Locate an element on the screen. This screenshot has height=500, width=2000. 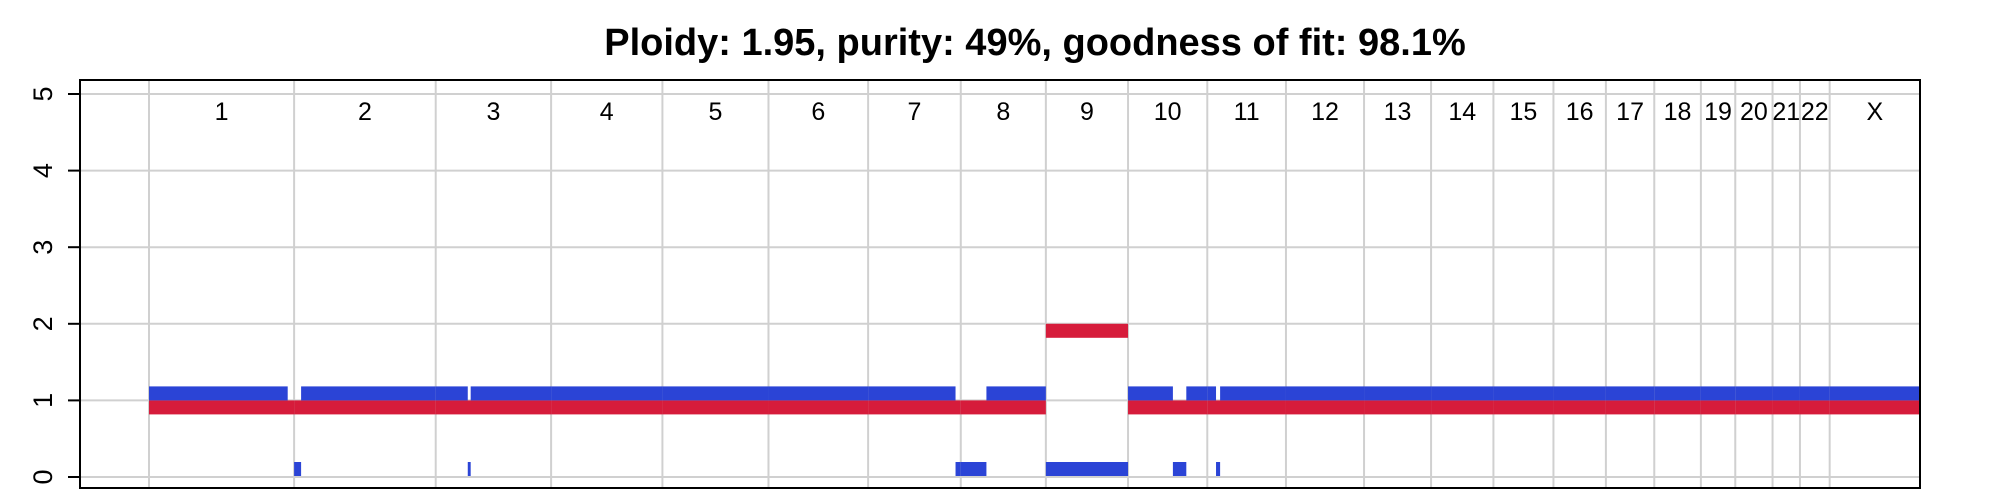
chromosome-label-8: 8 is located at coordinates (1003, 112).